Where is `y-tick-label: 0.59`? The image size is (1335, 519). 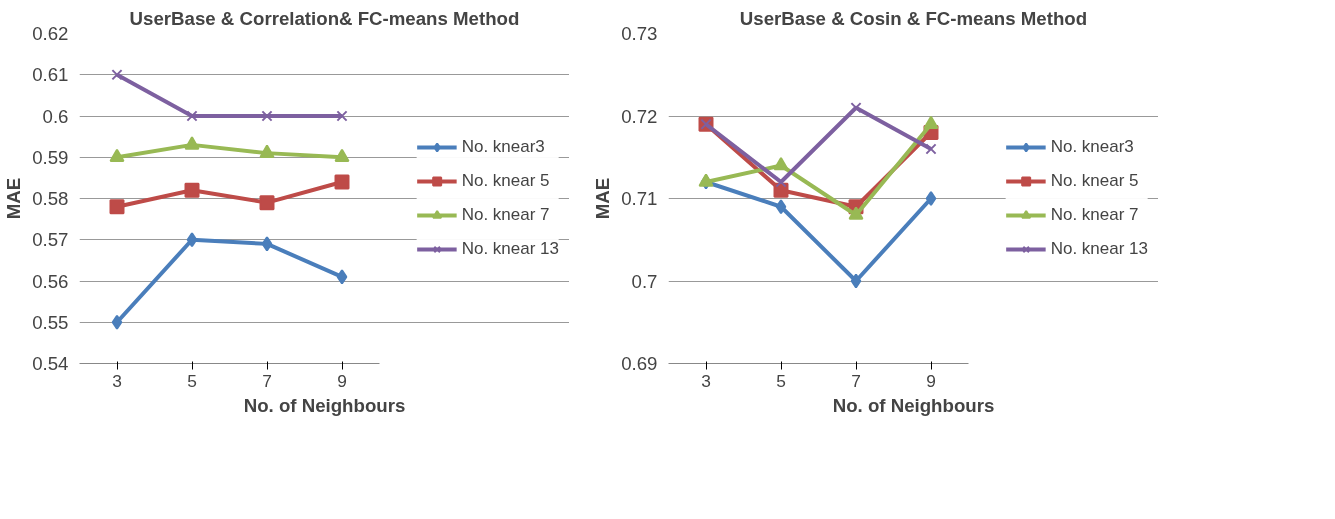
y-tick-label: 0.59 is located at coordinates (50, 157).